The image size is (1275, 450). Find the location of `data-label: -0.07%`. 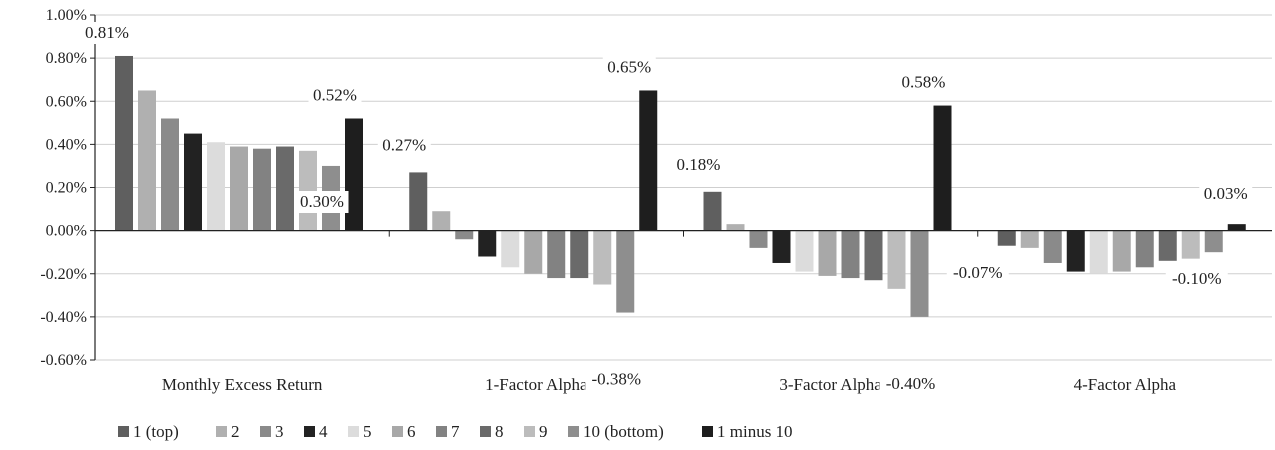

data-label: -0.07% is located at coordinates (978, 272).